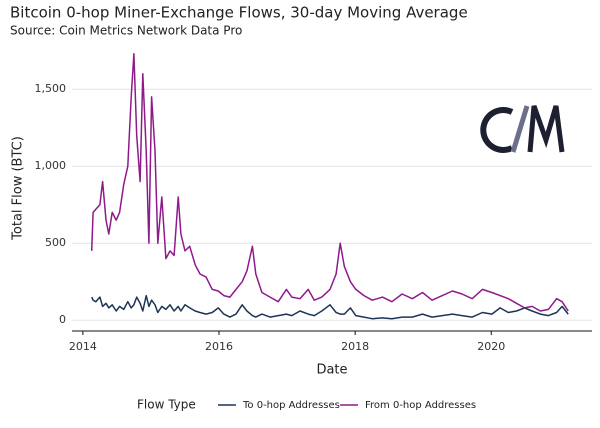  Describe the element at coordinates (18, 188) in the screenshot. I see `y-axis-label: Total Flow (BTC)` at that location.